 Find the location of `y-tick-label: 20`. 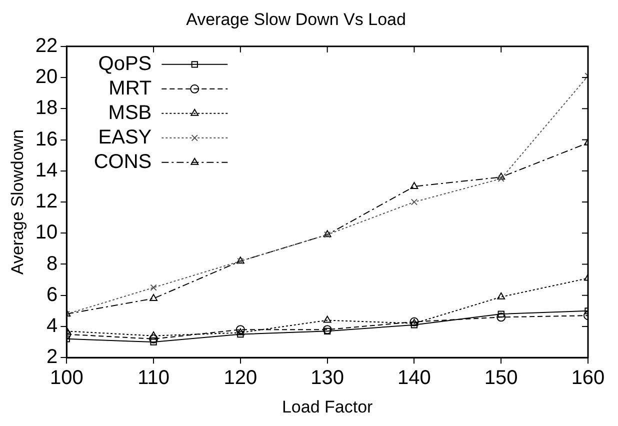

y-tick-label: 20 is located at coordinates (46, 77).